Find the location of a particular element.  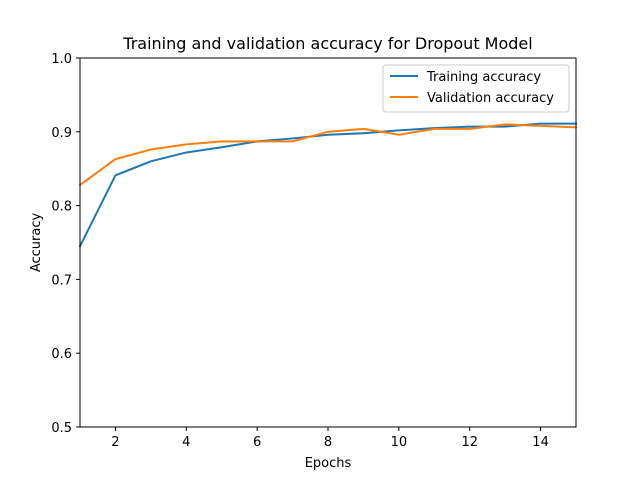

y-tick-label-3: 0.8 is located at coordinates (61, 207).